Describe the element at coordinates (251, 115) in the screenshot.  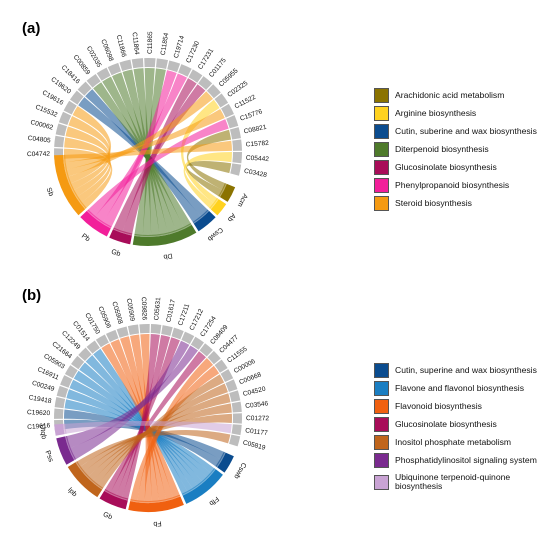
I see `gene-label: C15776` at that location.